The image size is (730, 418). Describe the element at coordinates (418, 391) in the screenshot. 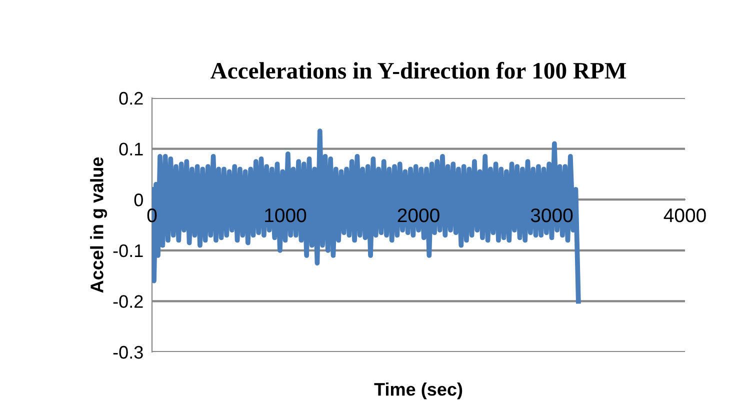

I see `x-axis-title: Time (sec)` at that location.